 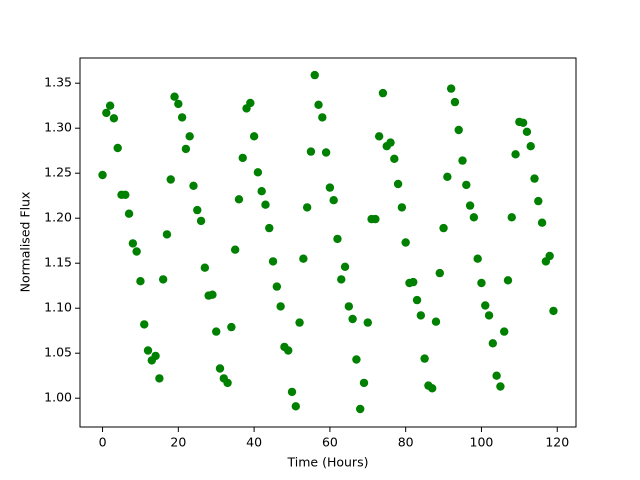 I want to click on x-tick-label: 120, so click(x=557, y=442).